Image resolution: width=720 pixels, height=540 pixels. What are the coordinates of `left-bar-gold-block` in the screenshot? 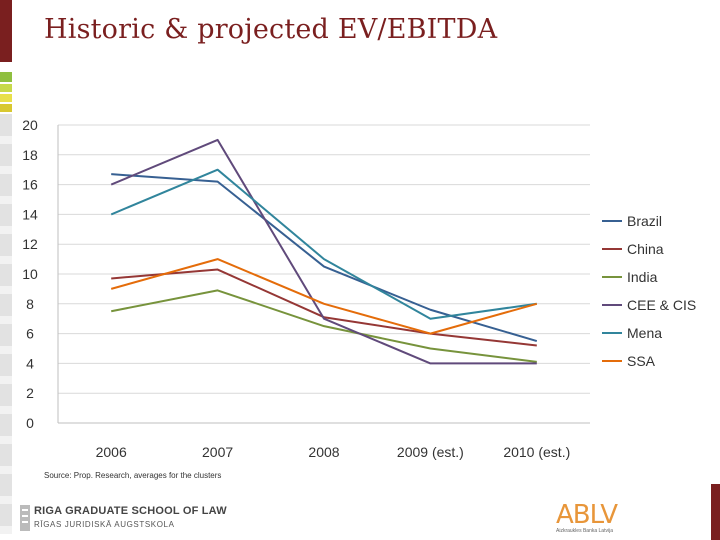 It's located at (6, 108).